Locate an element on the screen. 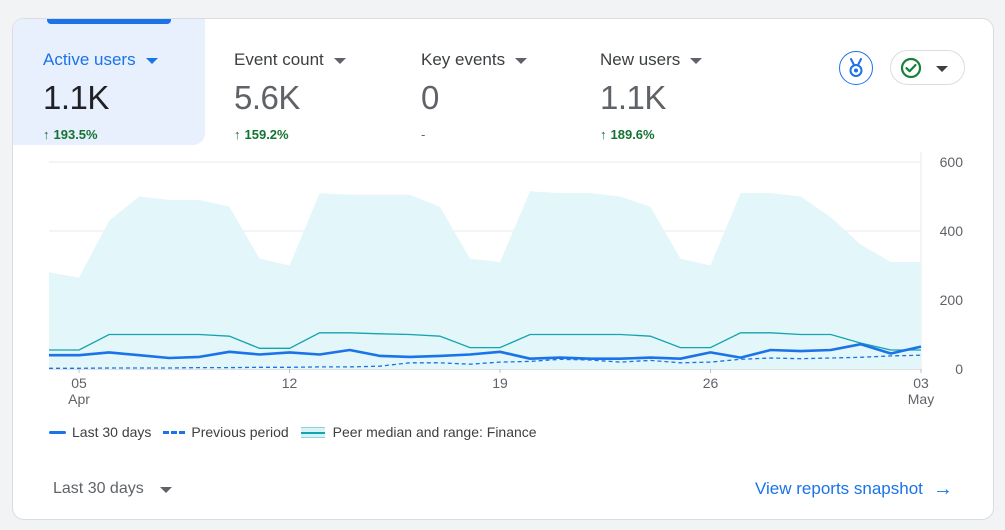 The width and height of the screenshot is (1005, 530). medal-insights-icon is located at coordinates (856, 67).